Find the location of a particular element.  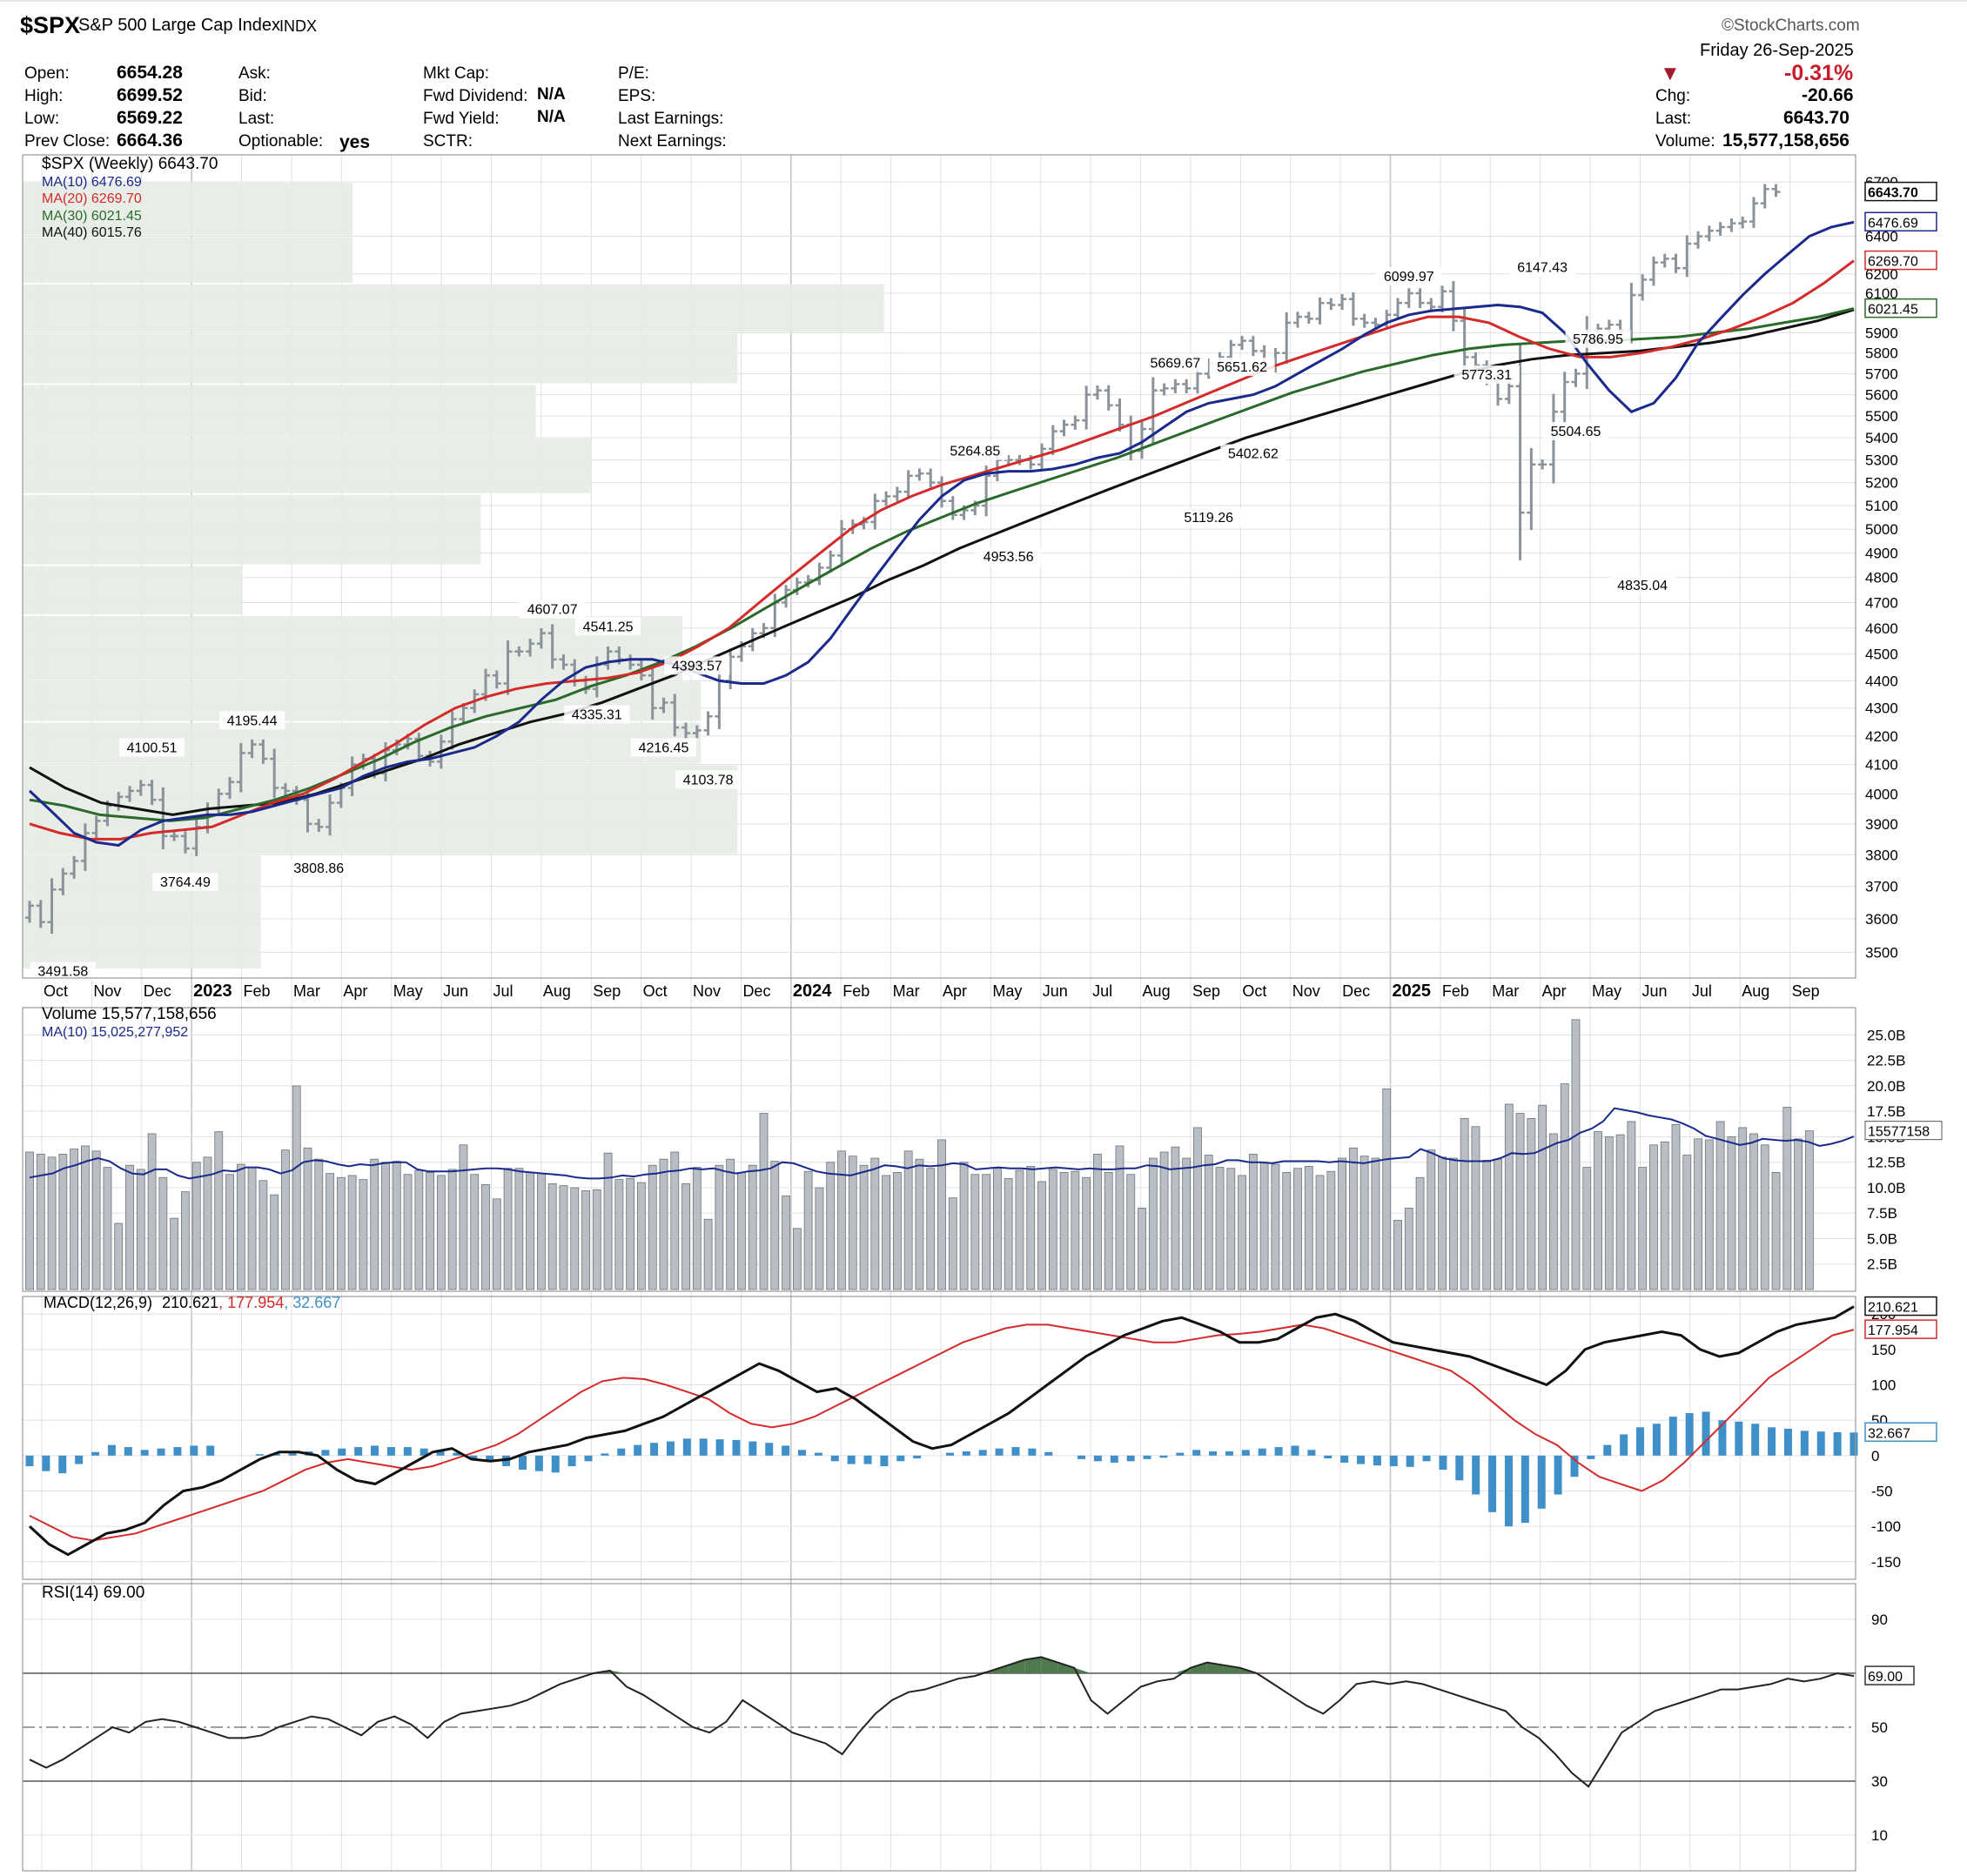

price-value-tag-label: 6021.45 is located at coordinates (1893, 310).